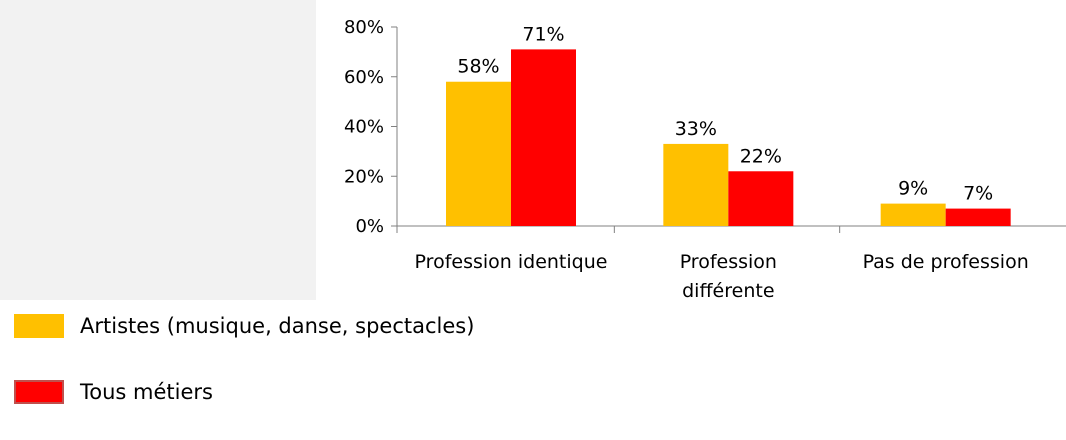 The height and width of the screenshot is (440, 1066). Describe the element at coordinates (728, 262) in the screenshot. I see `x-category-label: Profession` at that location.